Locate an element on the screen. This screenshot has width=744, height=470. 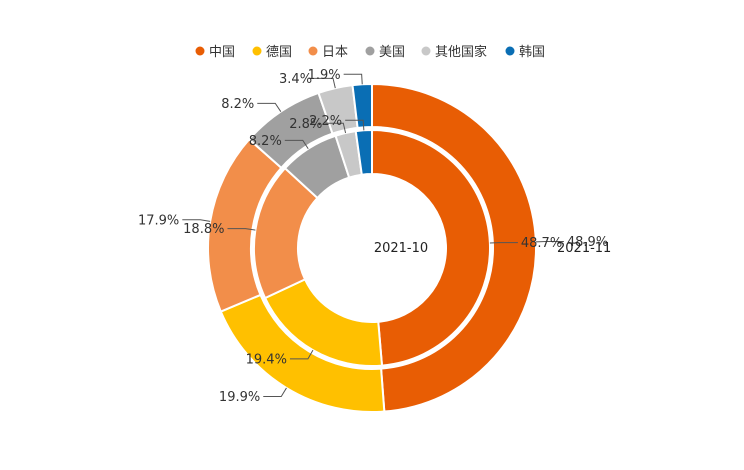
inner-label-2: 19.4% is located at coordinates (266, 359).